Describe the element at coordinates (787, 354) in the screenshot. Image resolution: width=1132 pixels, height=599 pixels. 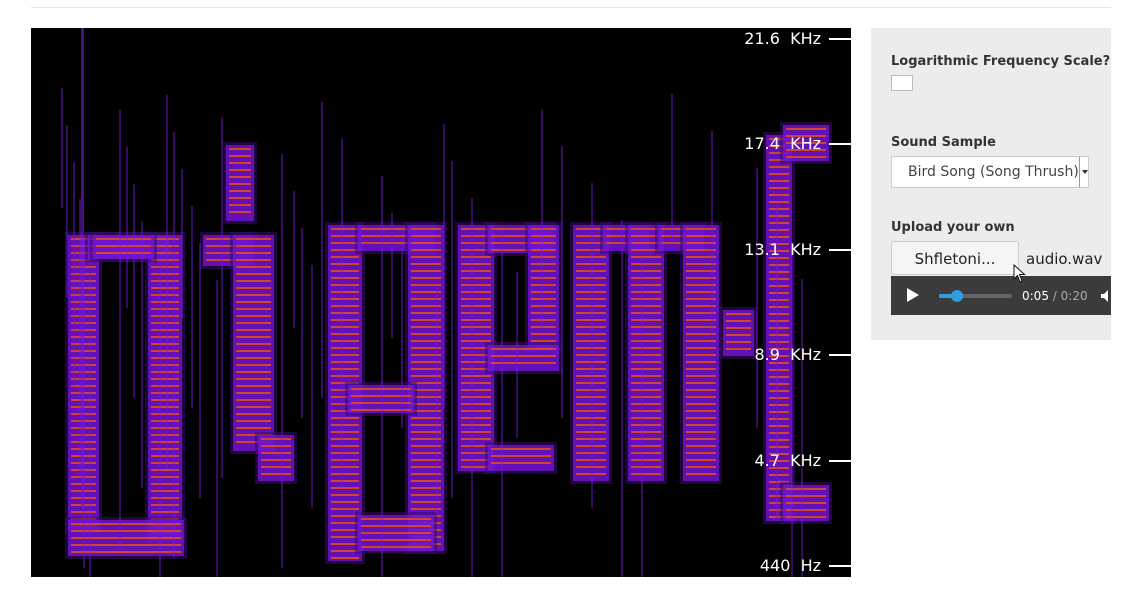
I see `freq-label: 8.9 KHz` at that location.